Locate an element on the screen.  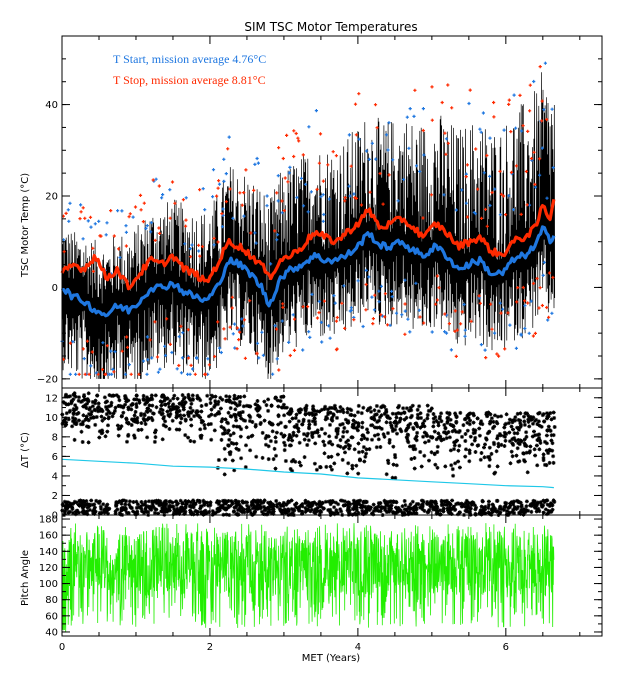
x-tick-label: 2 is located at coordinates (210, 647).